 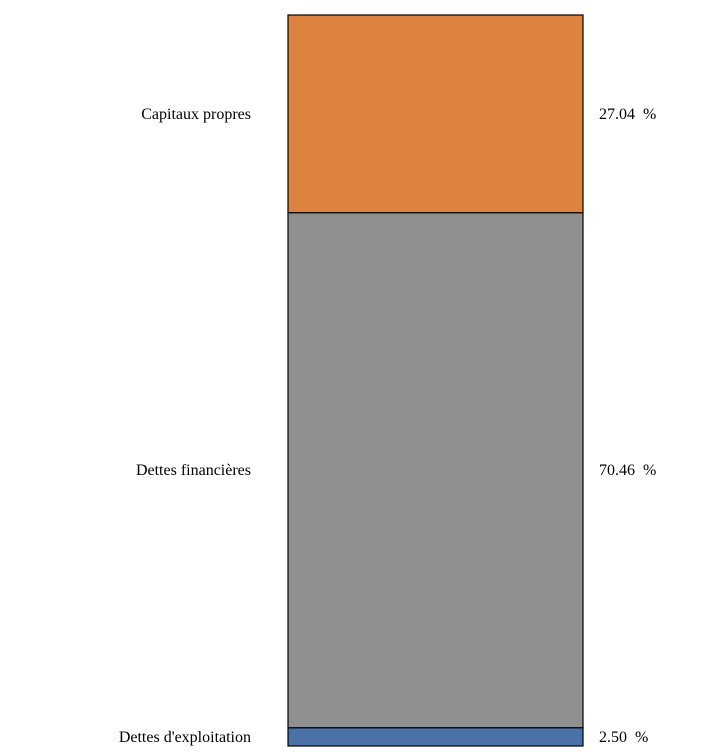 I want to click on category-label: Dettes financières, so click(x=193, y=470).